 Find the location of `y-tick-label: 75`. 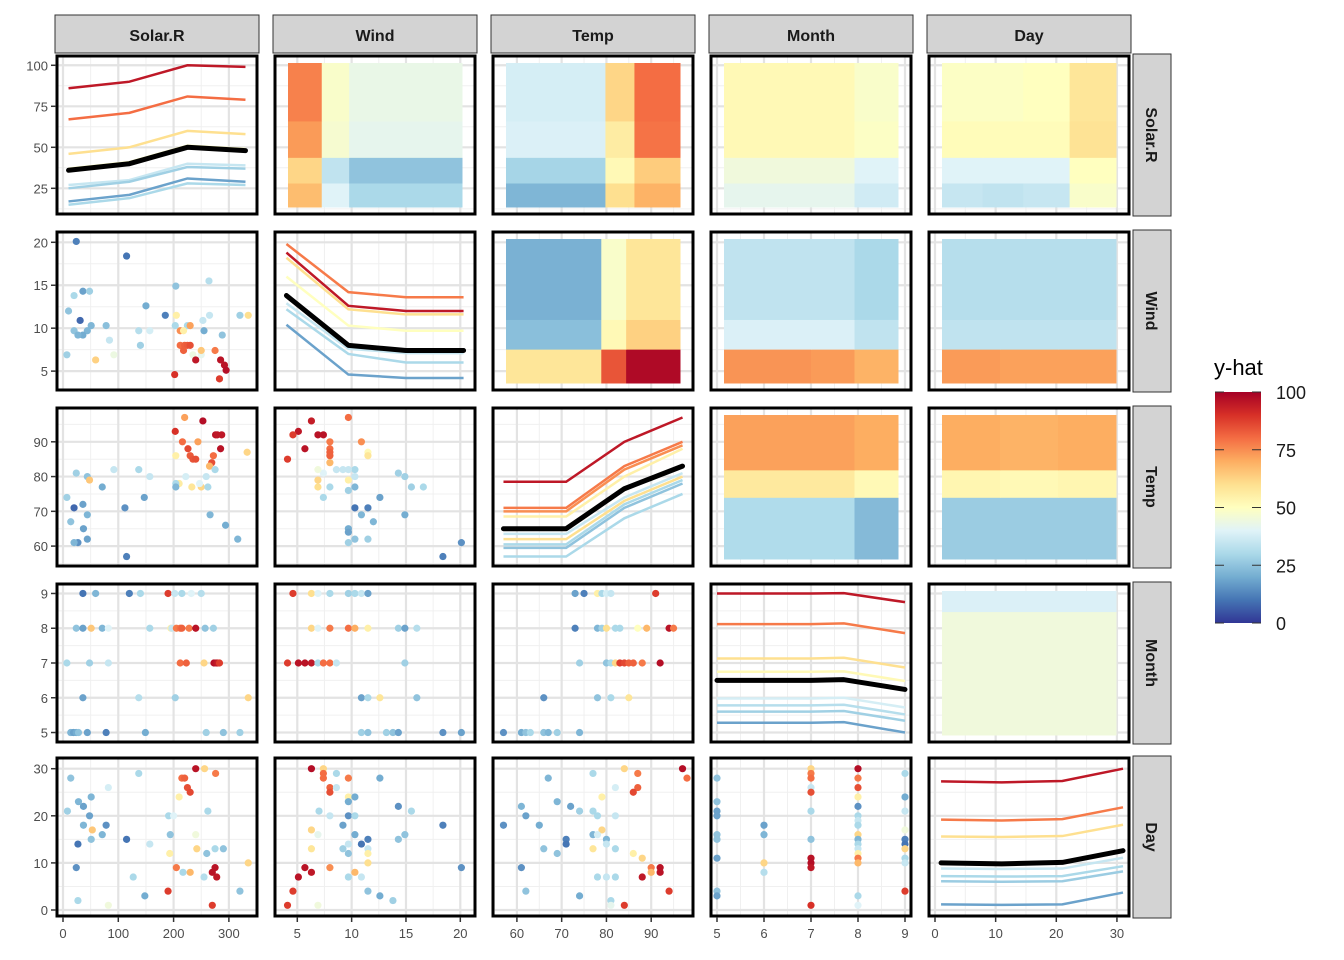

y-tick-label: 75 is located at coordinates (41, 106).